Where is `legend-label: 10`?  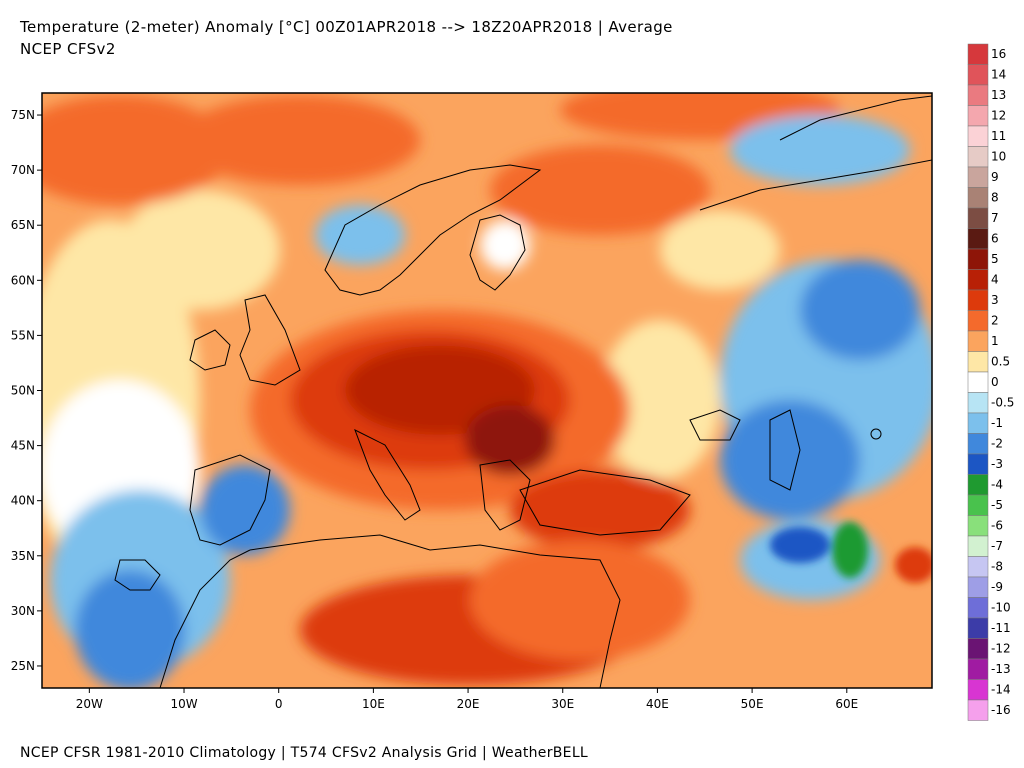 legend-label: 10 is located at coordinates (998, 157).